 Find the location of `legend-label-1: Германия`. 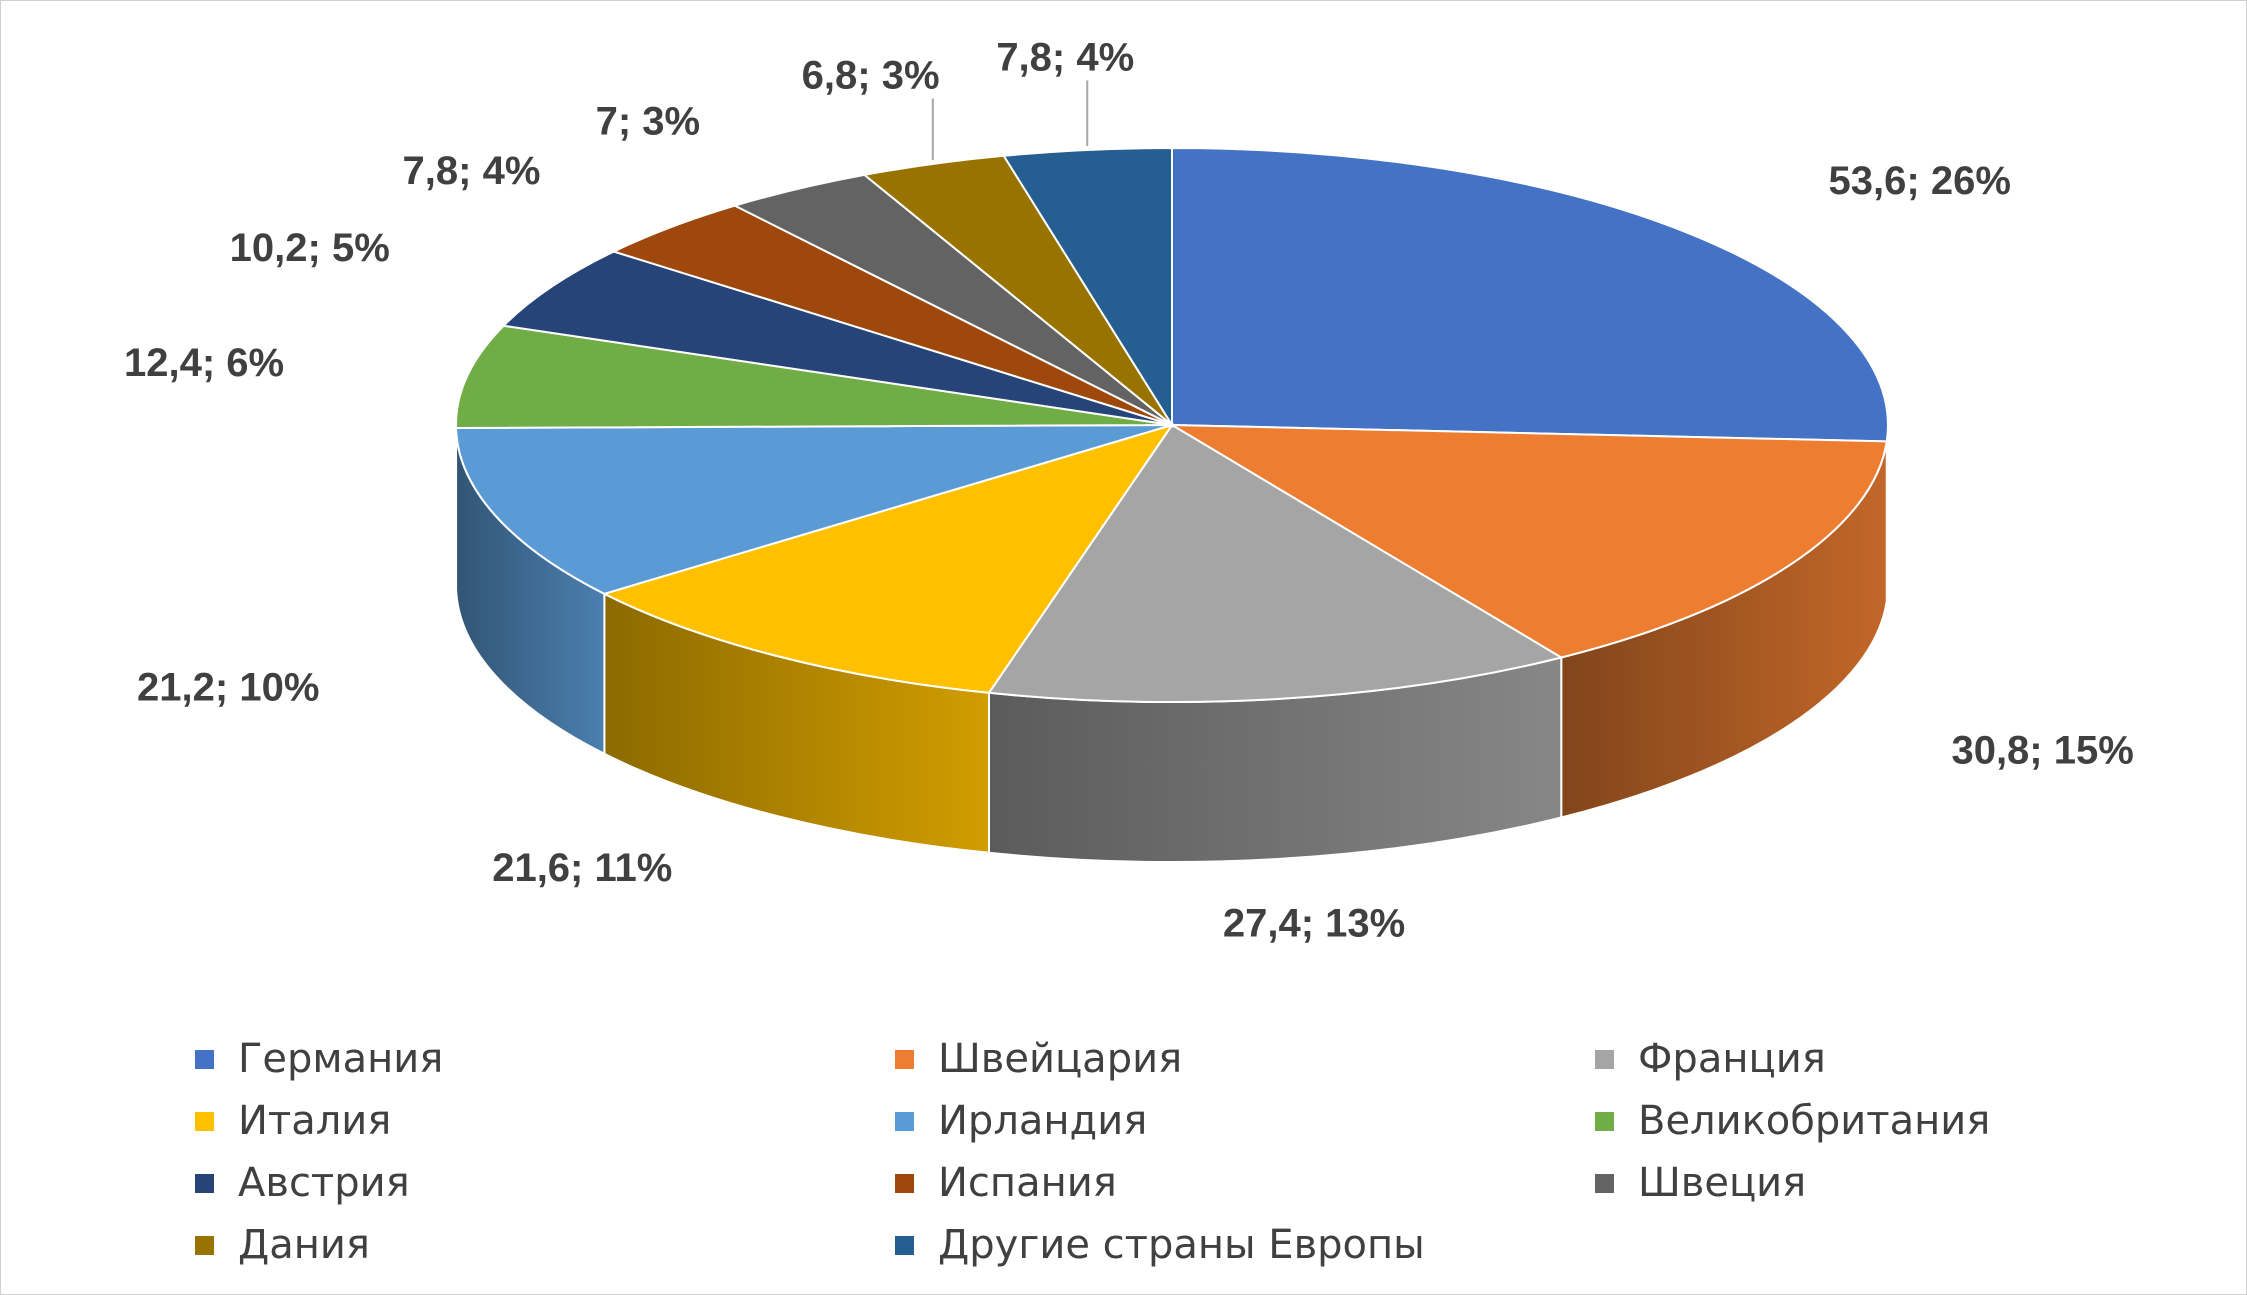

legend-label-1: Германия is located at coordinates (341, 1059).